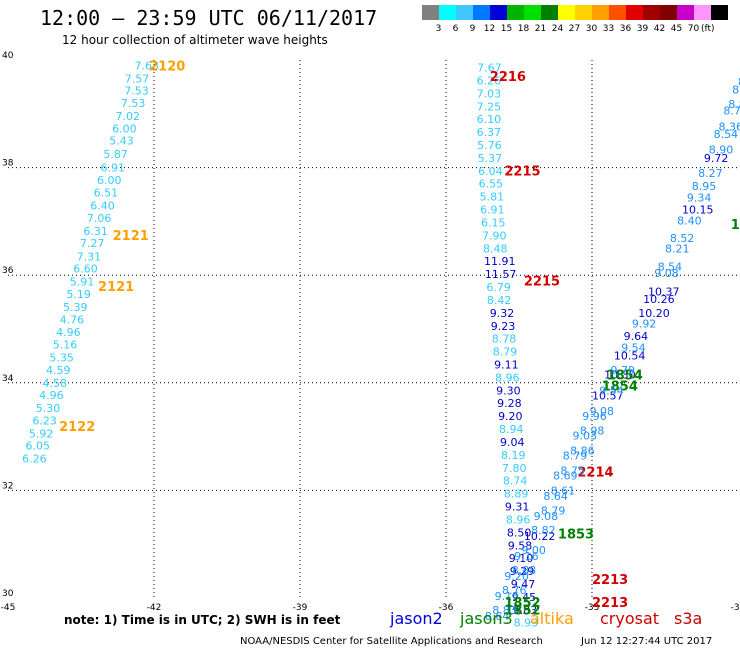  Describe the element at coordinates (636, 336) in the screenshot. I see `wave-height-value: 9.64` at that location.